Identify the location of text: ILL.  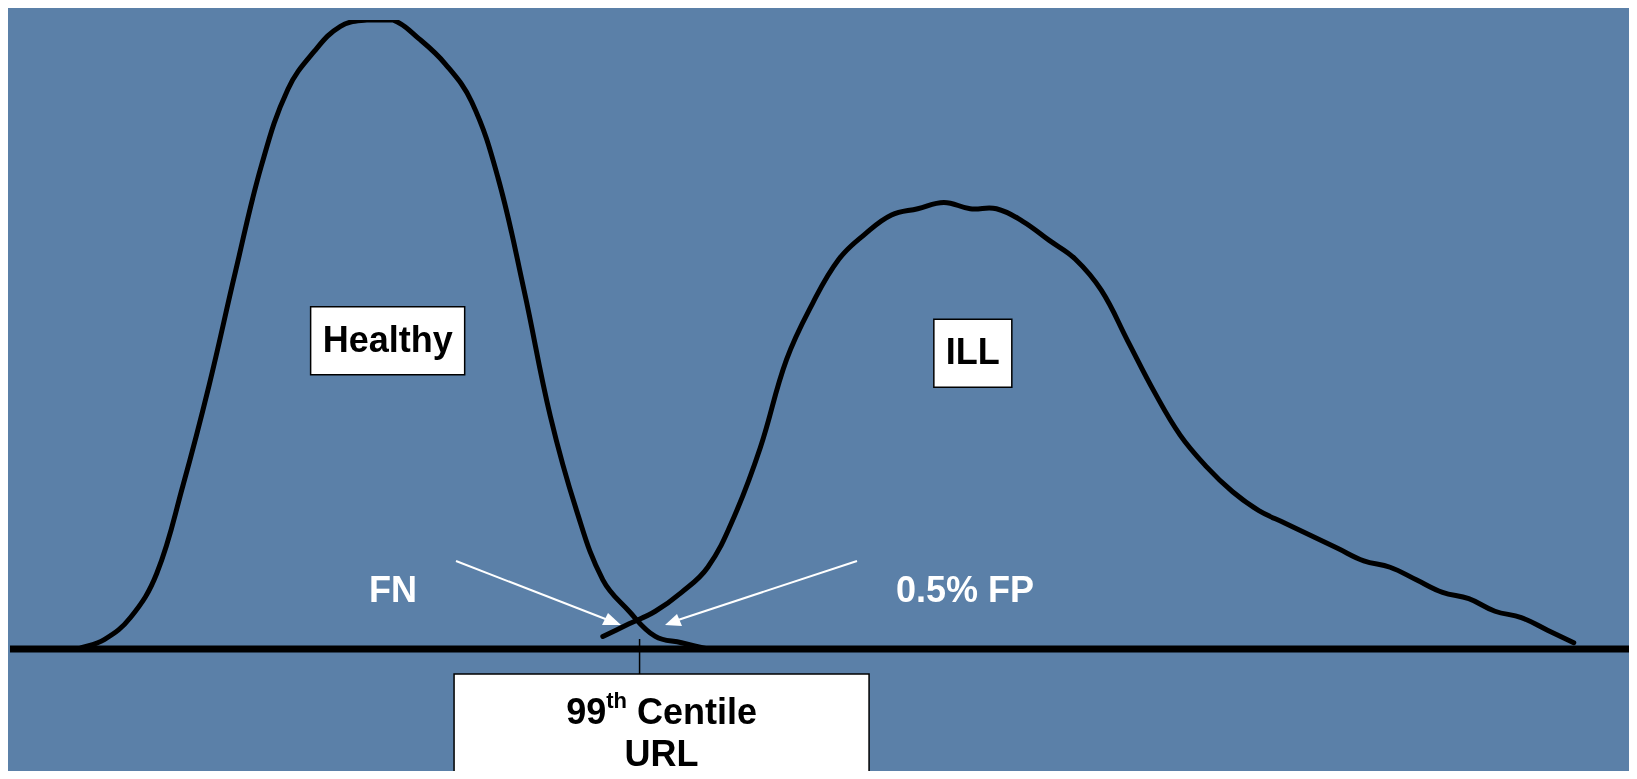
(972, 352).